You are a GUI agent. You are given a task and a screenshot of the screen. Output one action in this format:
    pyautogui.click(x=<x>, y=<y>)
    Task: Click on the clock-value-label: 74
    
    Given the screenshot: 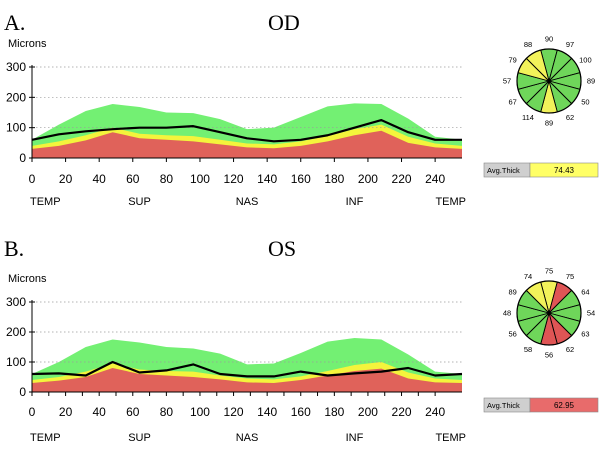 What is the action you would take?
    pyautogui.click(x=528, y=276)
    